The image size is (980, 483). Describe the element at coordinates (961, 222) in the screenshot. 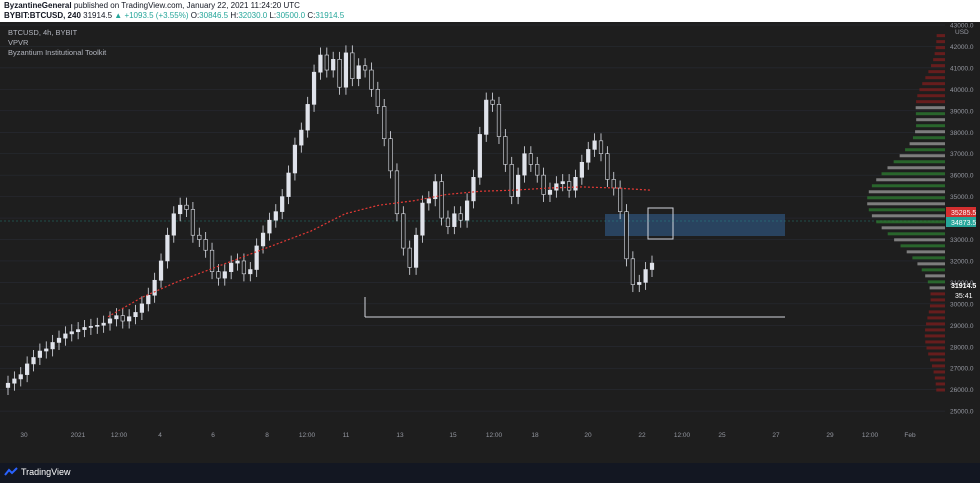

I see `price-badge-green` at that location.